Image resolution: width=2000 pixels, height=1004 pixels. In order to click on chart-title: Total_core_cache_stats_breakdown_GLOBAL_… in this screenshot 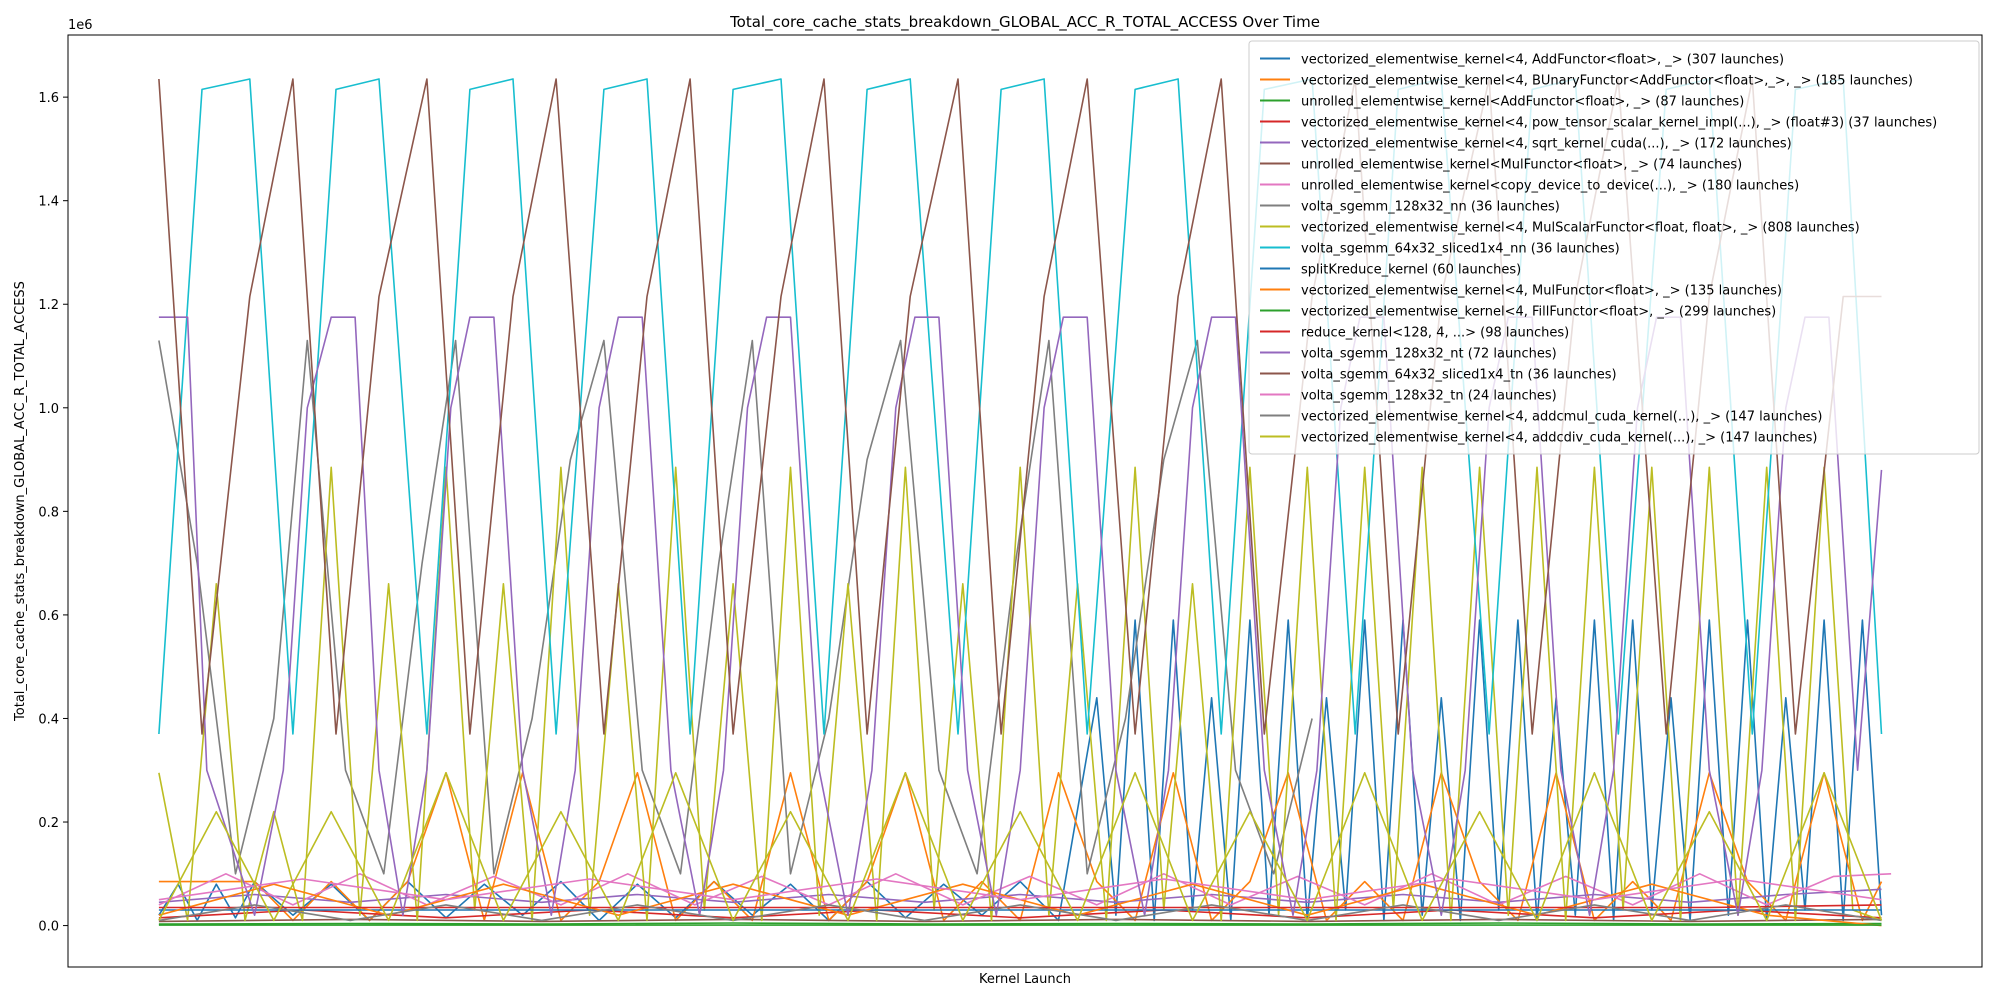, I will do `click(1024, 22)`.